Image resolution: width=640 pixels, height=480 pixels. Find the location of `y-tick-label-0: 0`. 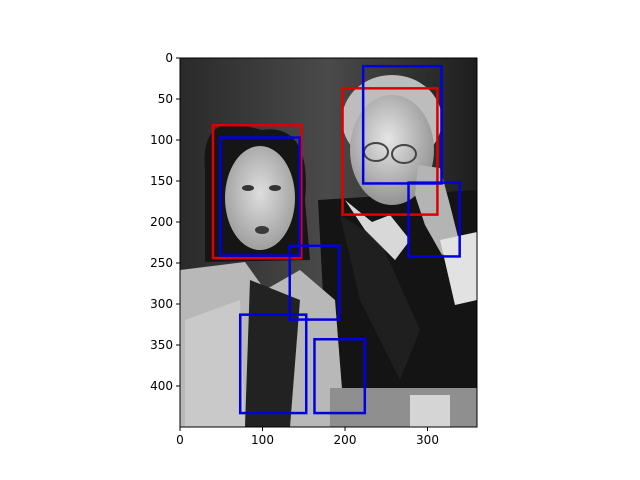

y-tick-label-0: 0 is located at coordinates (169, 58).